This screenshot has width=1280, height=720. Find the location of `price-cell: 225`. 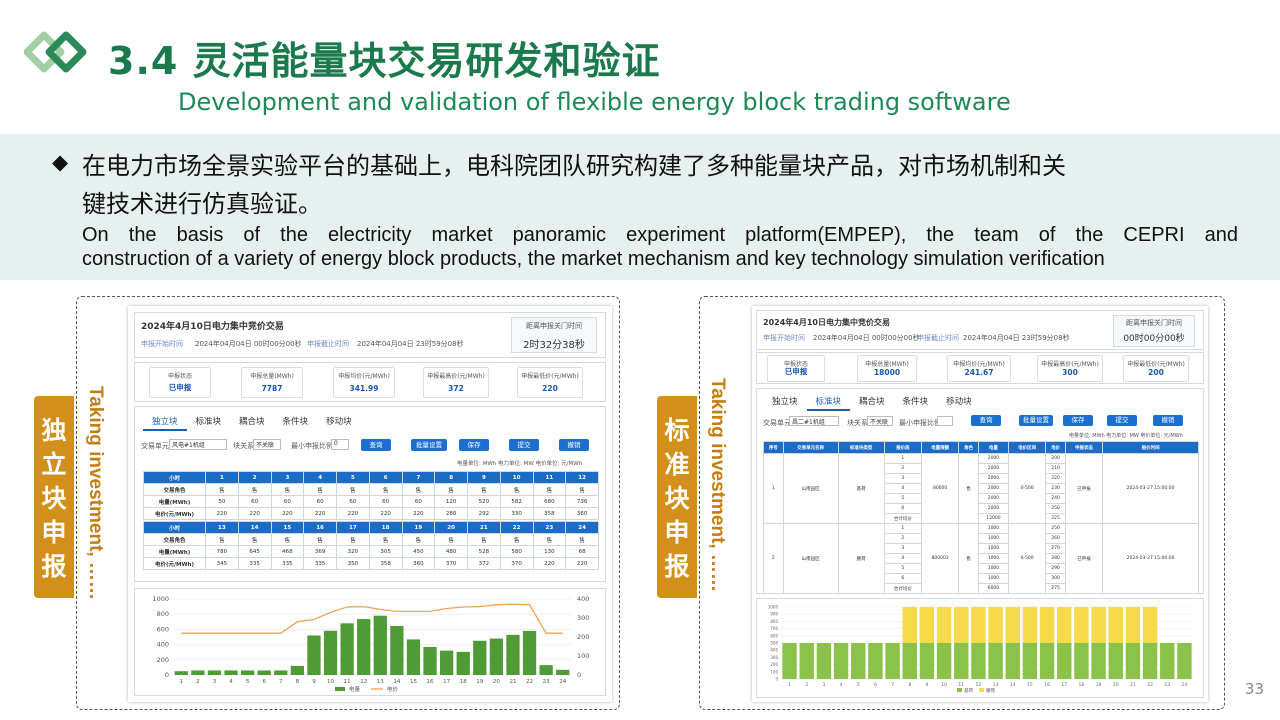

price-cell: 225 is located at coordinates (1055, 518).